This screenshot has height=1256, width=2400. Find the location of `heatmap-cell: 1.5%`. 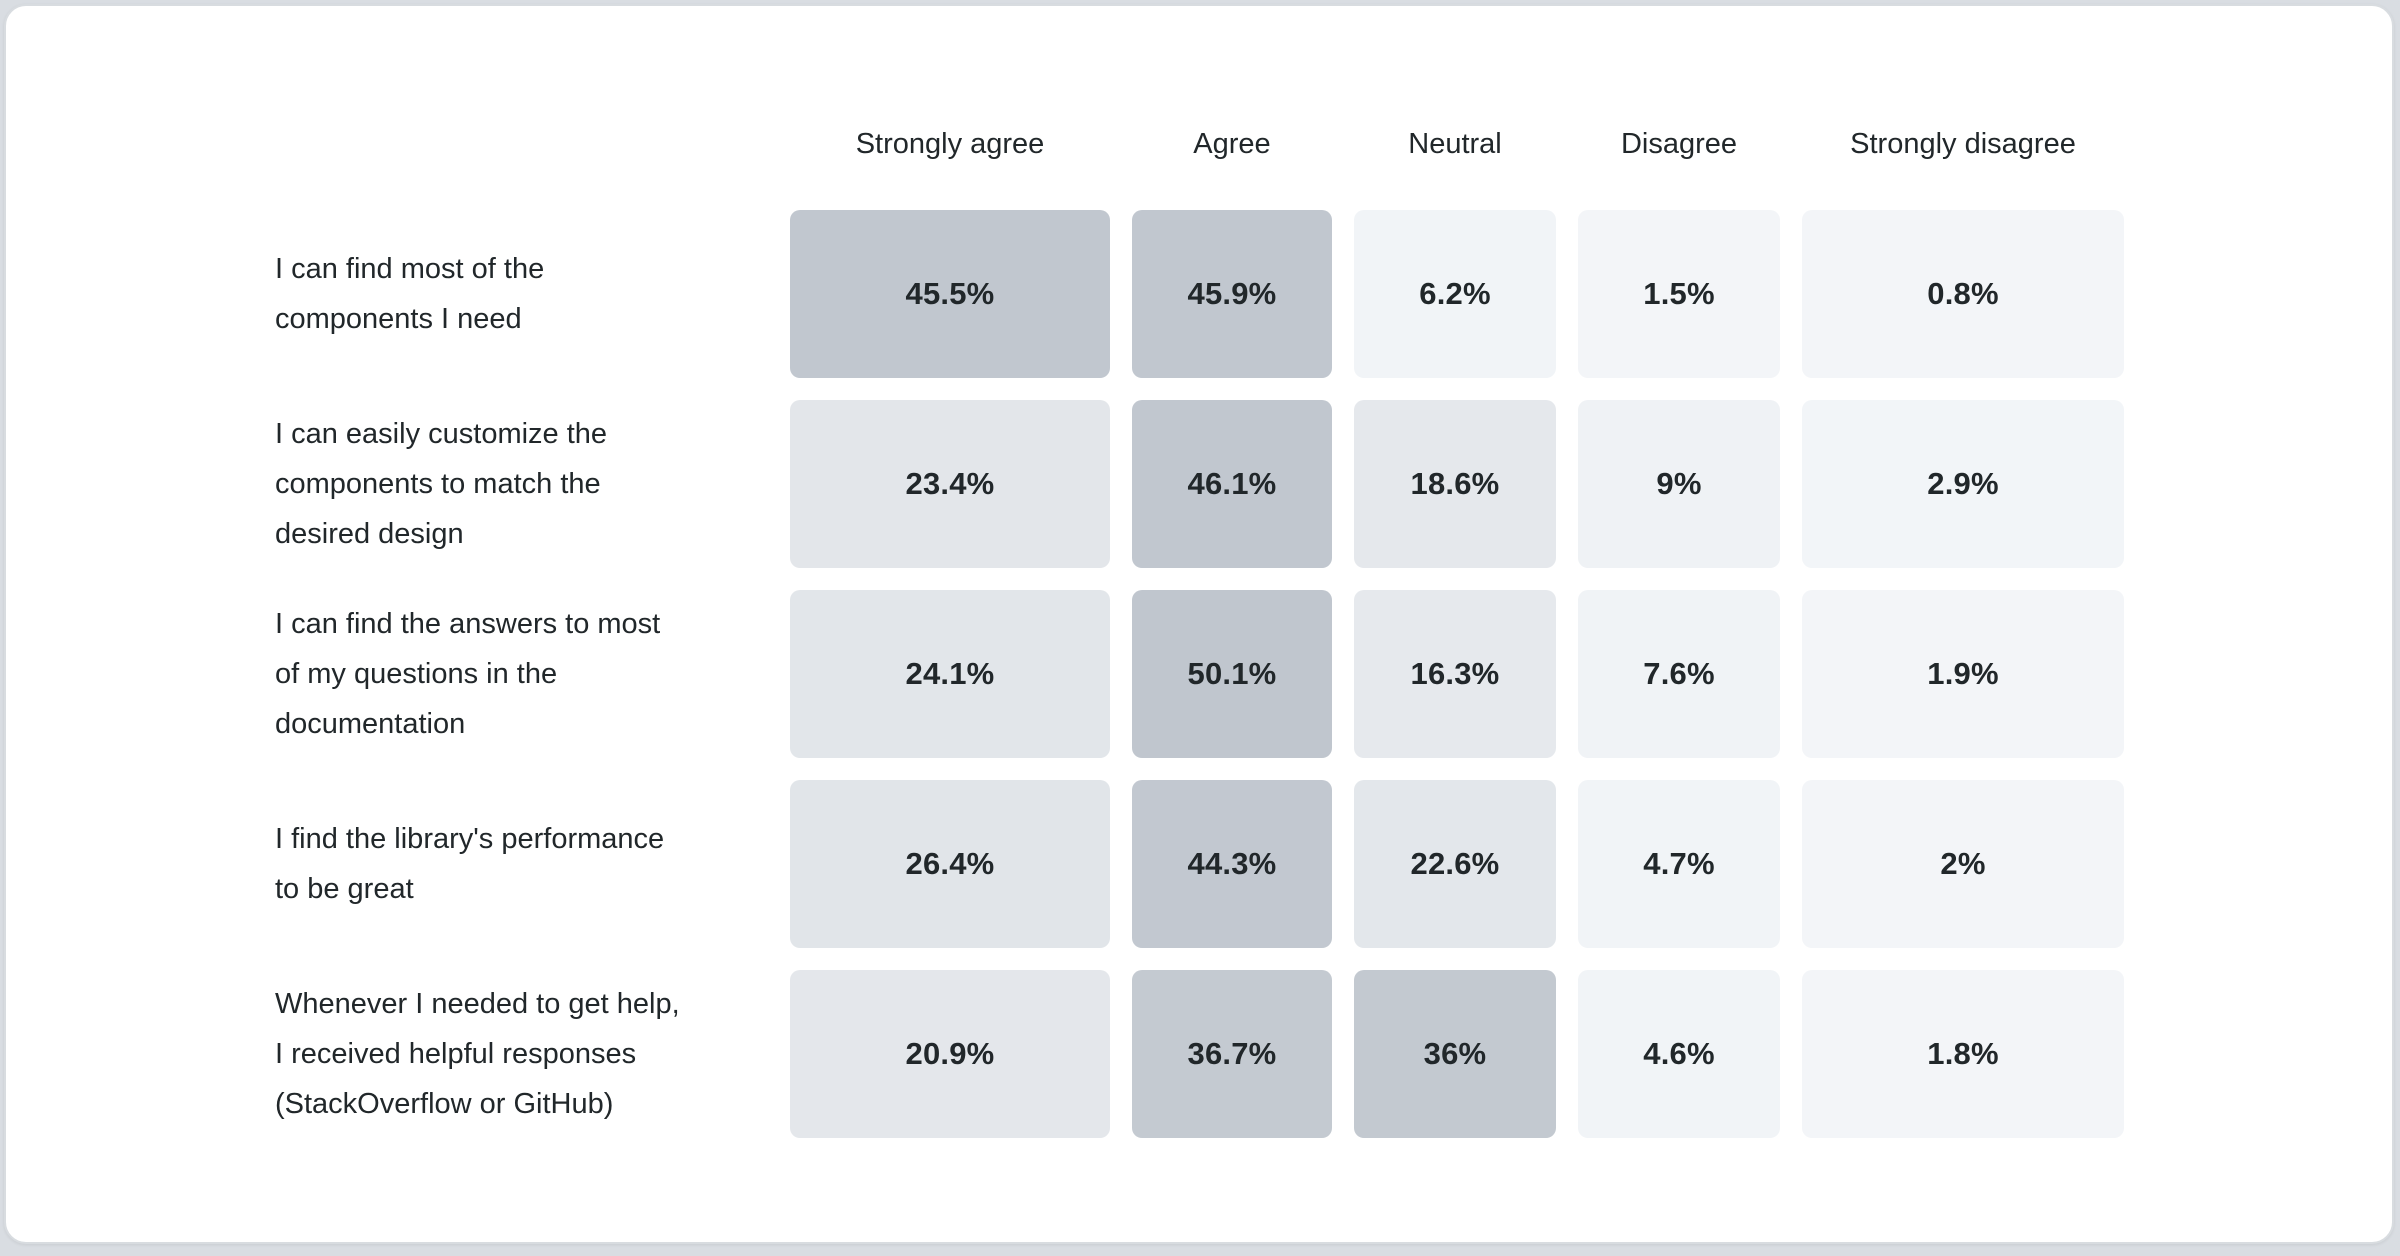

heatmap-cell: 1.5% is located at coordinates (1679, 294).